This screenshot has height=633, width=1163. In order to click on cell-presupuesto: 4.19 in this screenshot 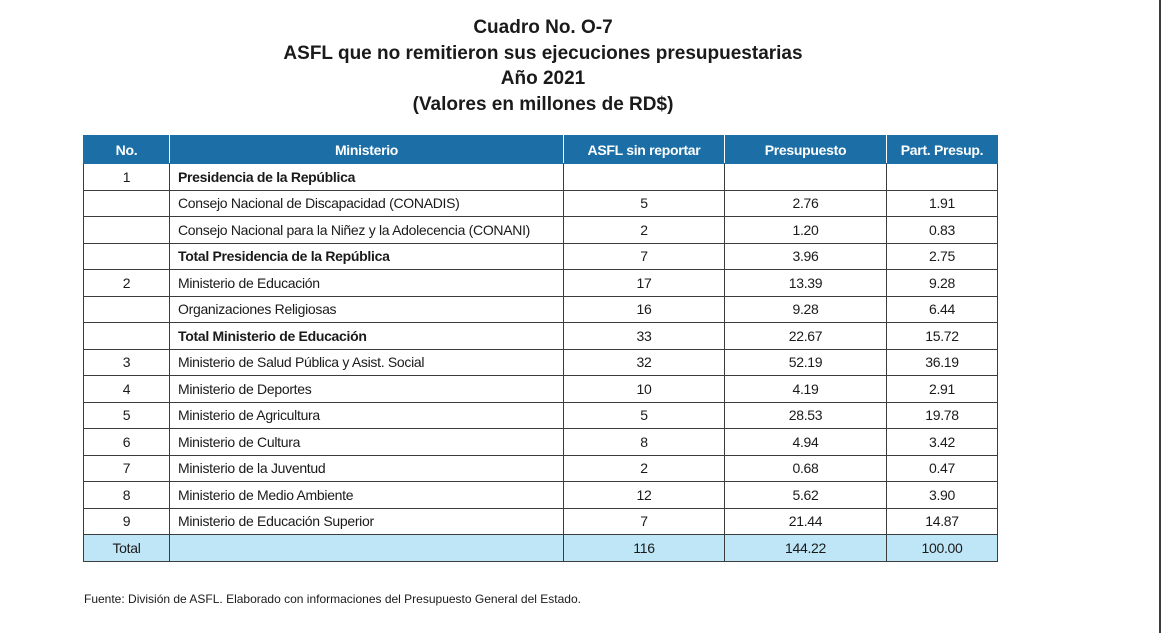, I will do `click(805, 389)`.